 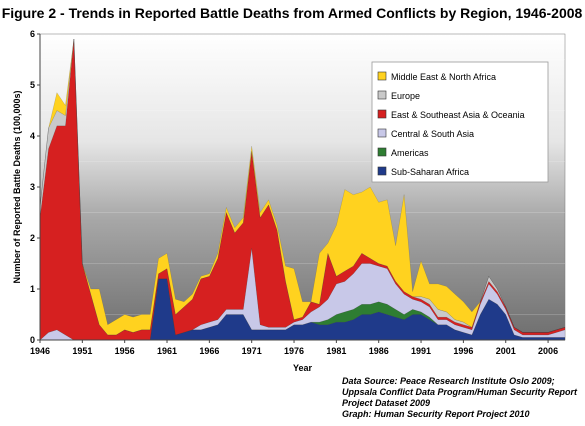 What do you see at coordinates (506, 351) in the screenshot?
I see `x-tick-label: 2001` at bounding box center [506, 351].